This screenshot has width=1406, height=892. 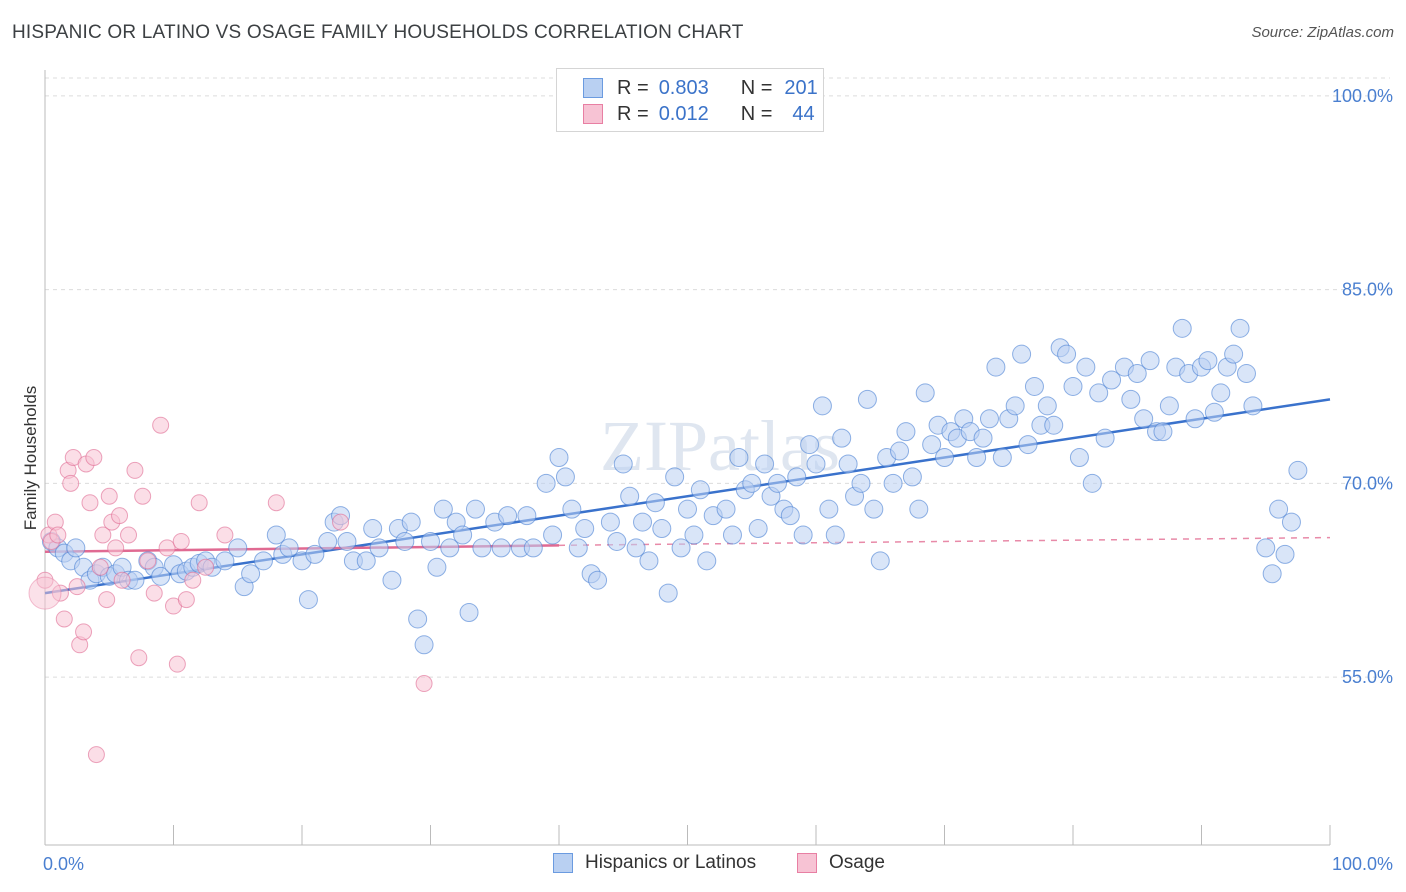 I want to click on y-tick-label: 55.0%, so click(x=1367, y=677).